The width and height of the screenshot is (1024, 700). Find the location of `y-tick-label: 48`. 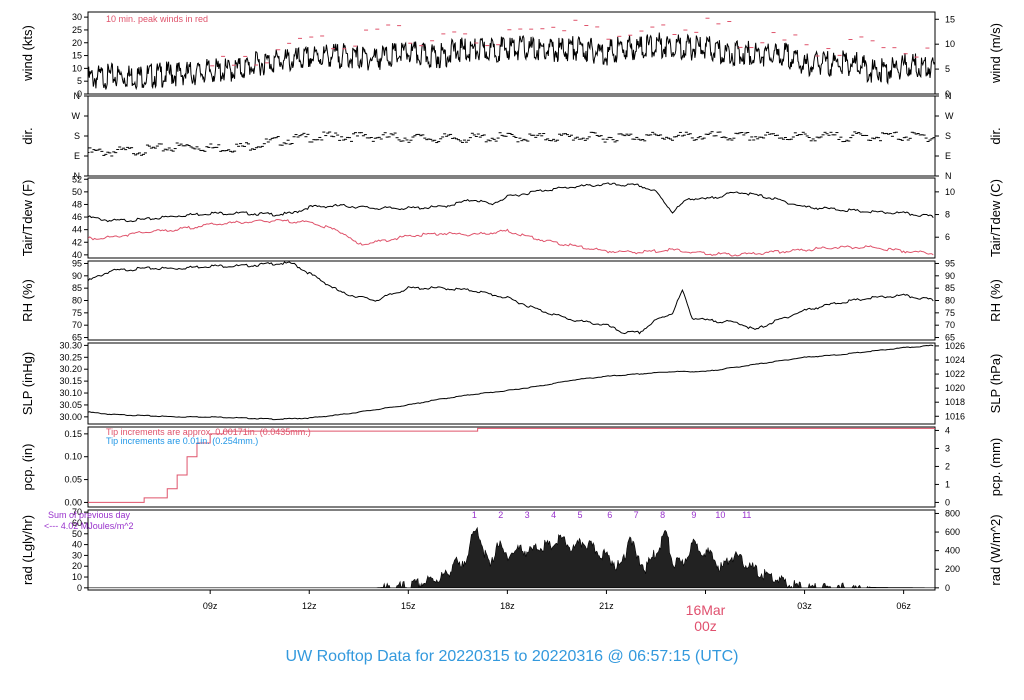

y-tick-label: 48 is located at coordinates (77, 204).